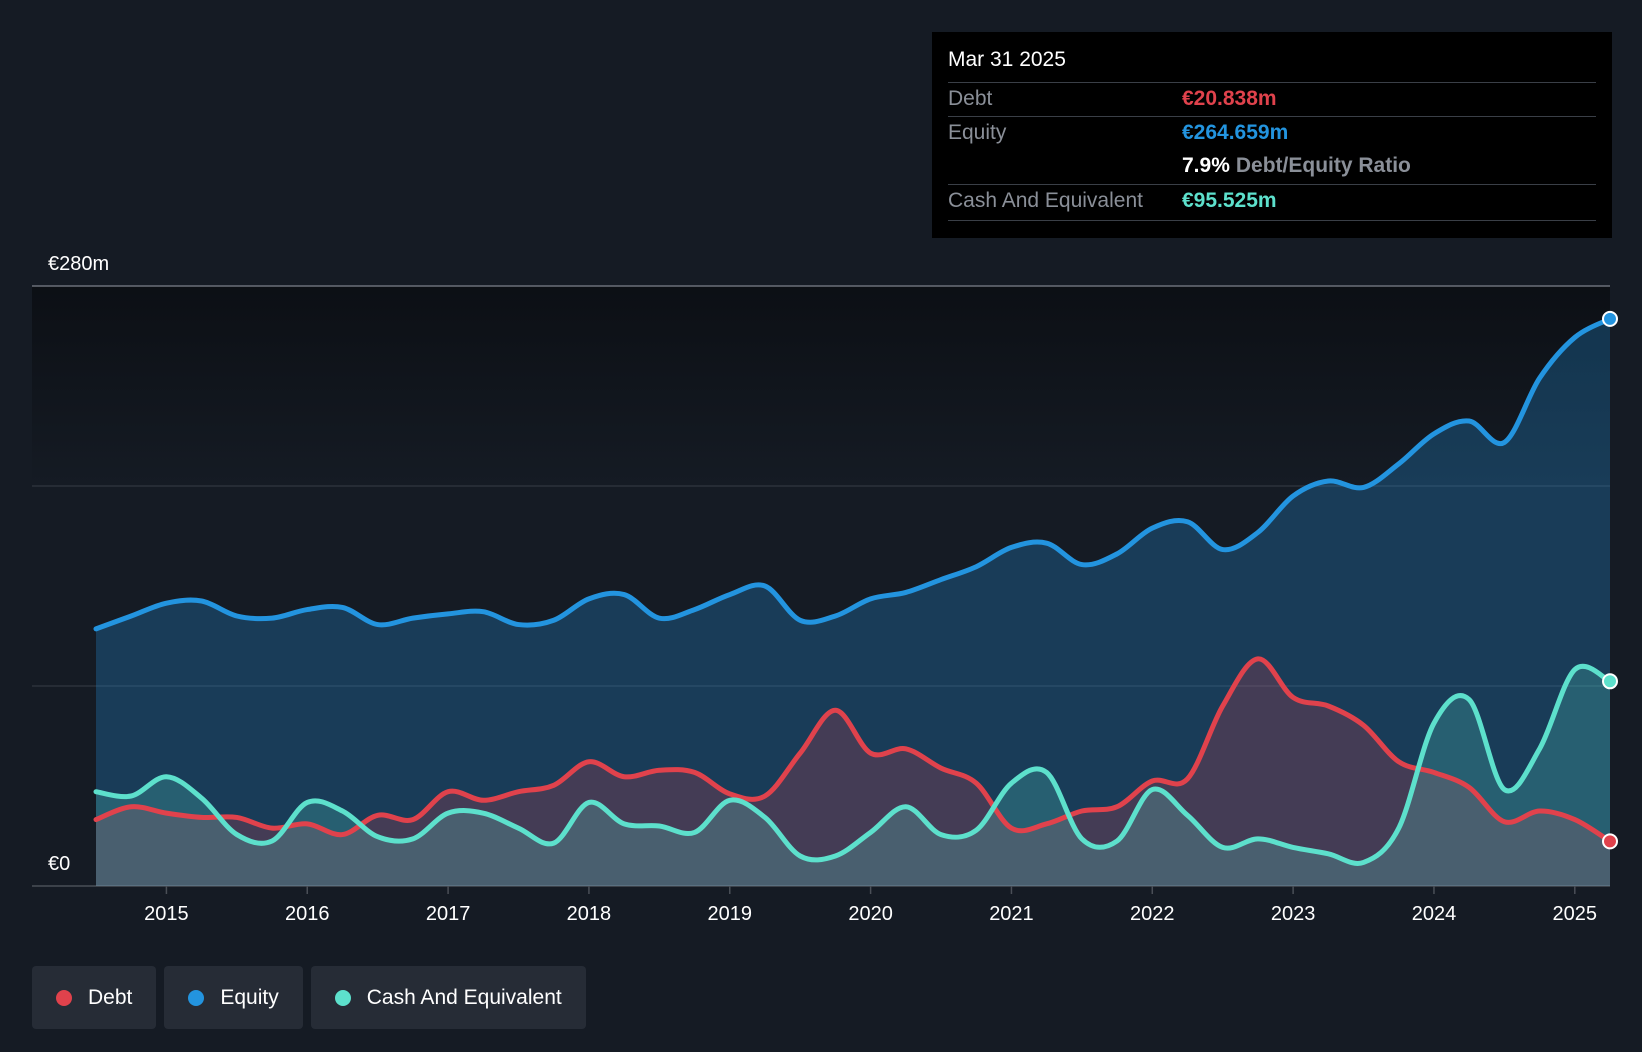  I want to click on x-tick-label: 2024, so click(1434, 914).